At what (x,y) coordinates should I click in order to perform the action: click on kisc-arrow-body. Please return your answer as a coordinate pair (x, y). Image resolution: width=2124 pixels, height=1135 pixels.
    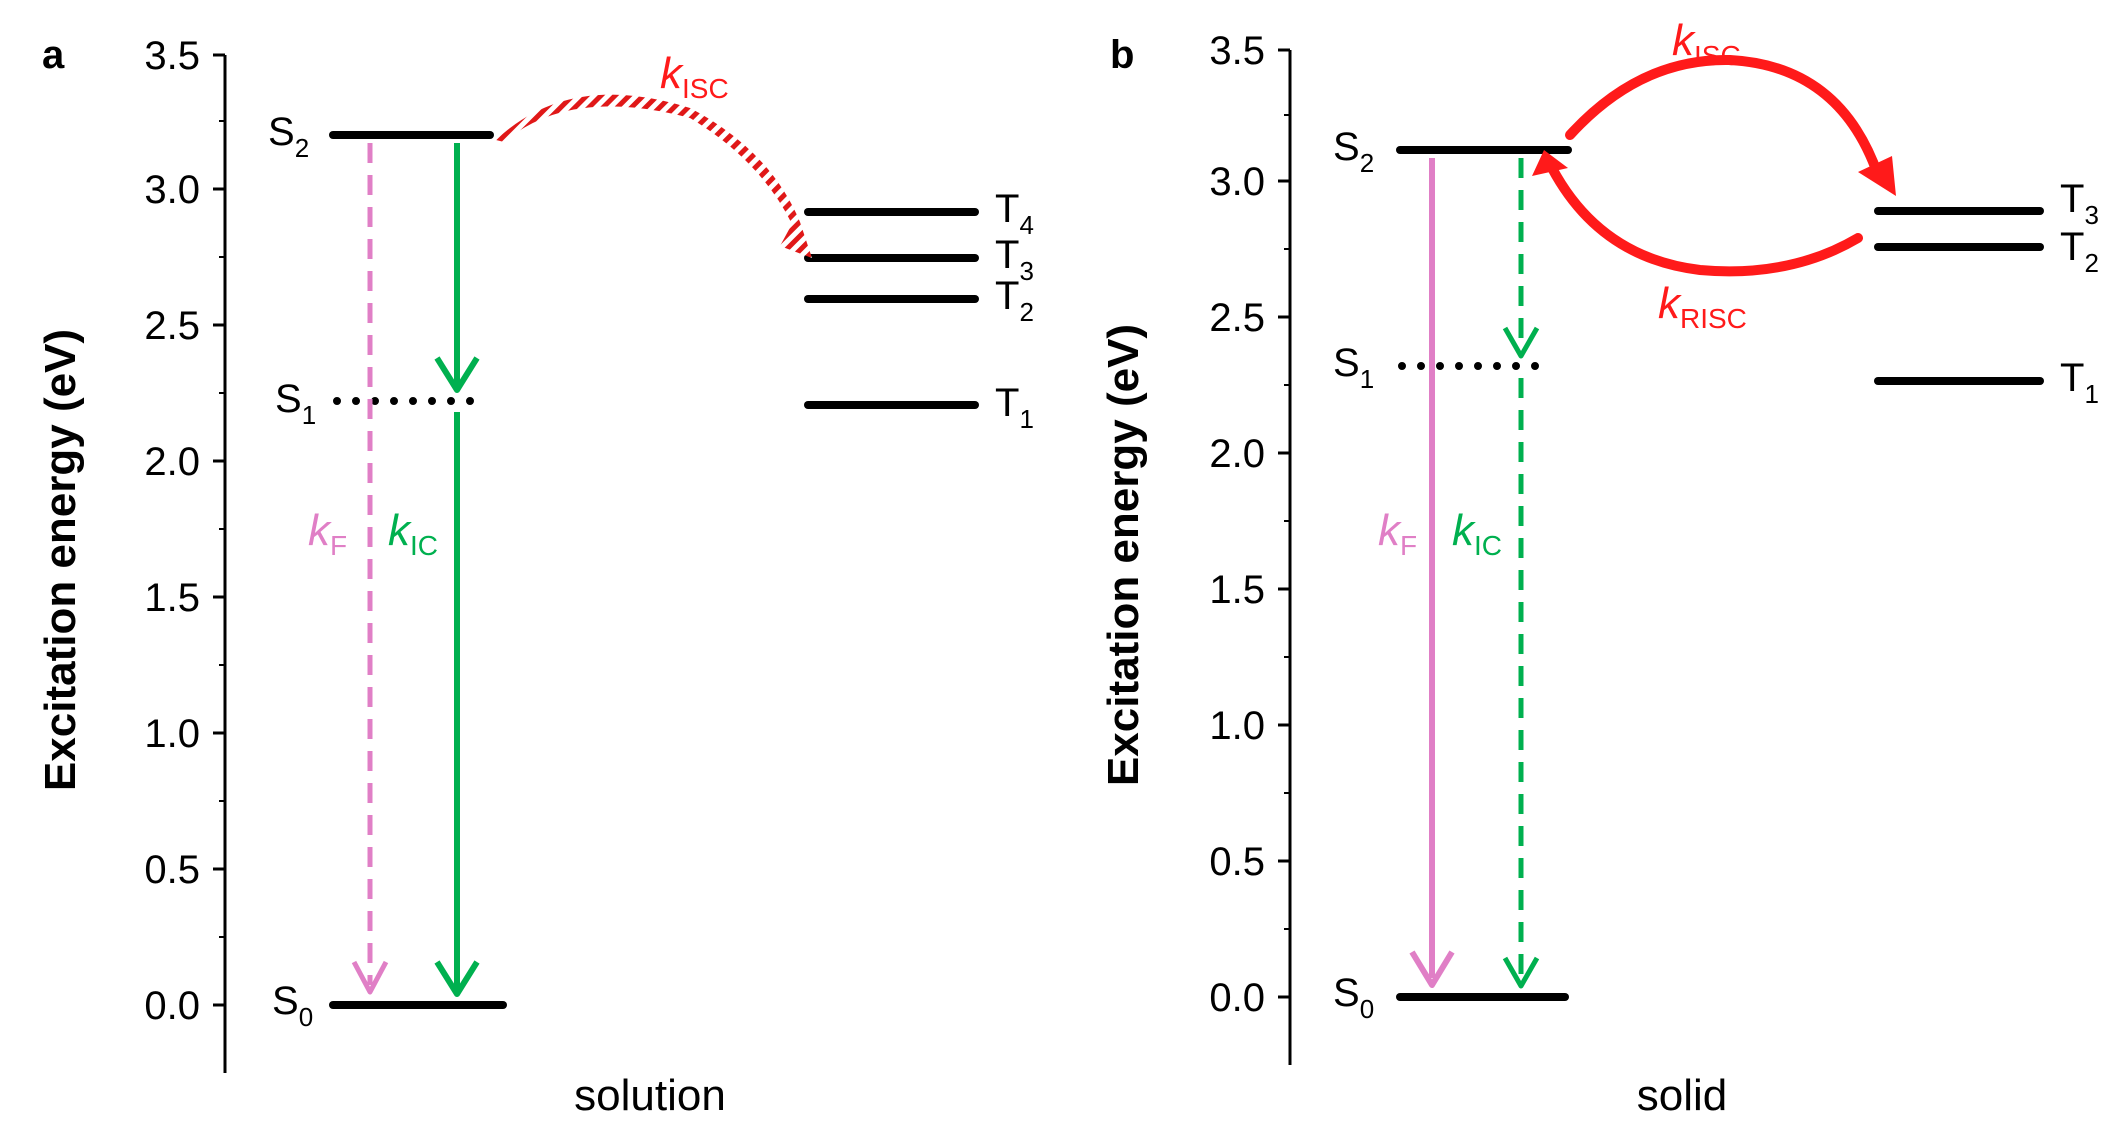
    Looking at the image, I should click on (654, 176).